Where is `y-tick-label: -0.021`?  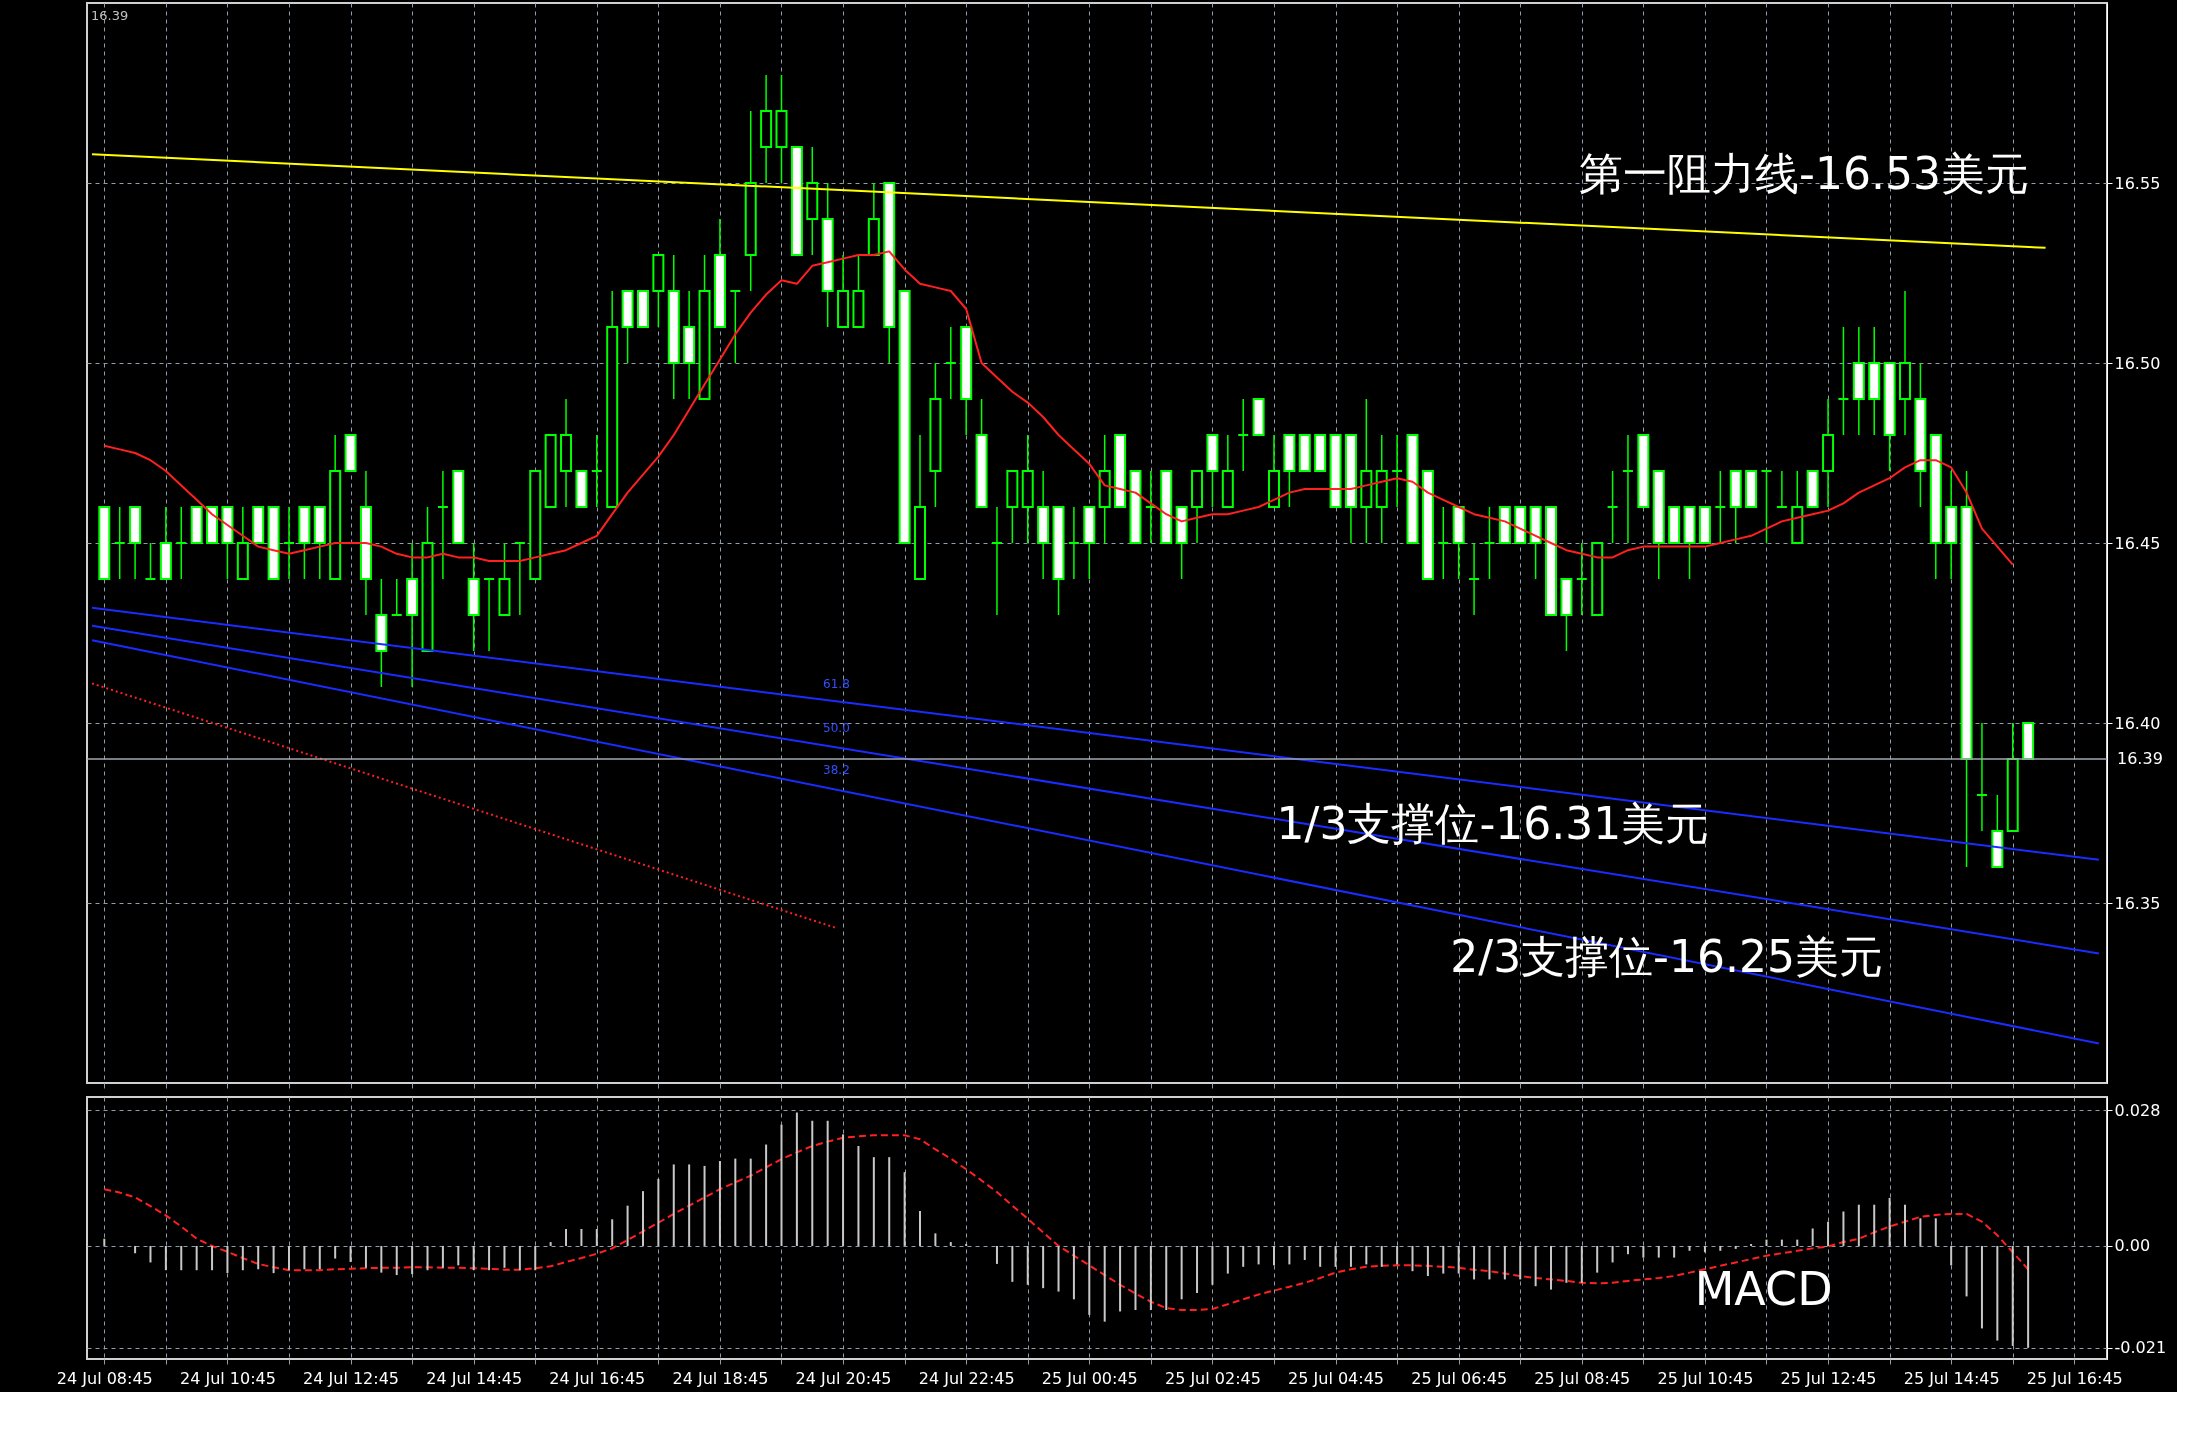
y-tick-label: -0.021 is located at coordinates (2140, 1348).